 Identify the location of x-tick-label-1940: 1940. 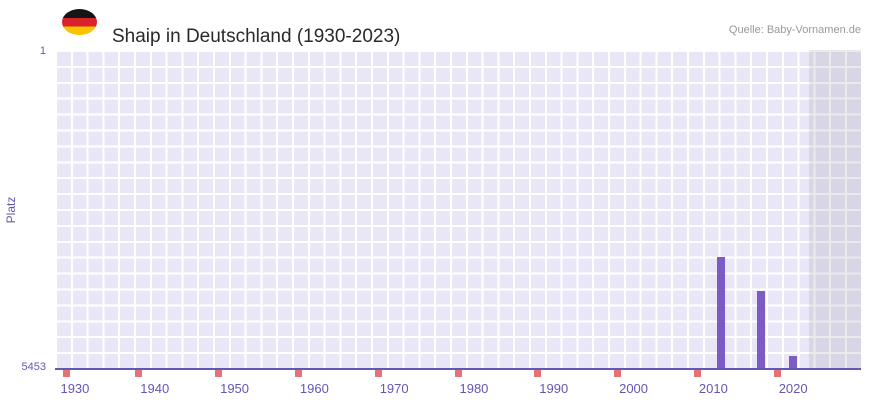
(155, 388).